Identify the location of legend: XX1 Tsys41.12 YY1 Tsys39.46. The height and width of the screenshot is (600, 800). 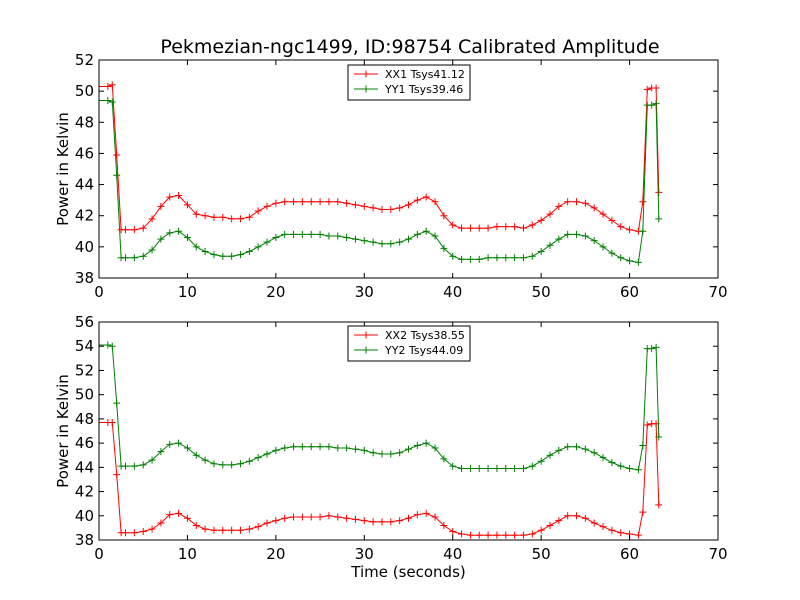
(409, 82).